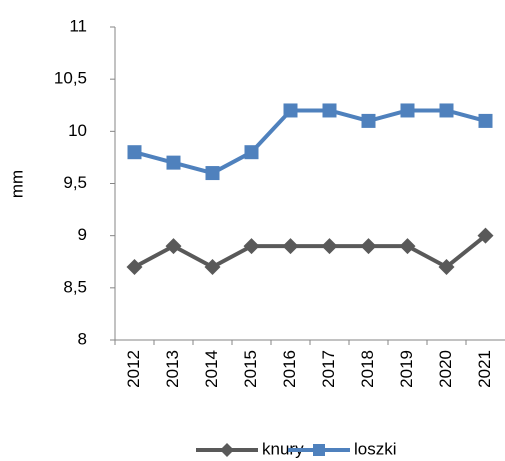 The height and width of the screenshot is (461, 505). I want to click on legend-label: knury, so click(283, 448).